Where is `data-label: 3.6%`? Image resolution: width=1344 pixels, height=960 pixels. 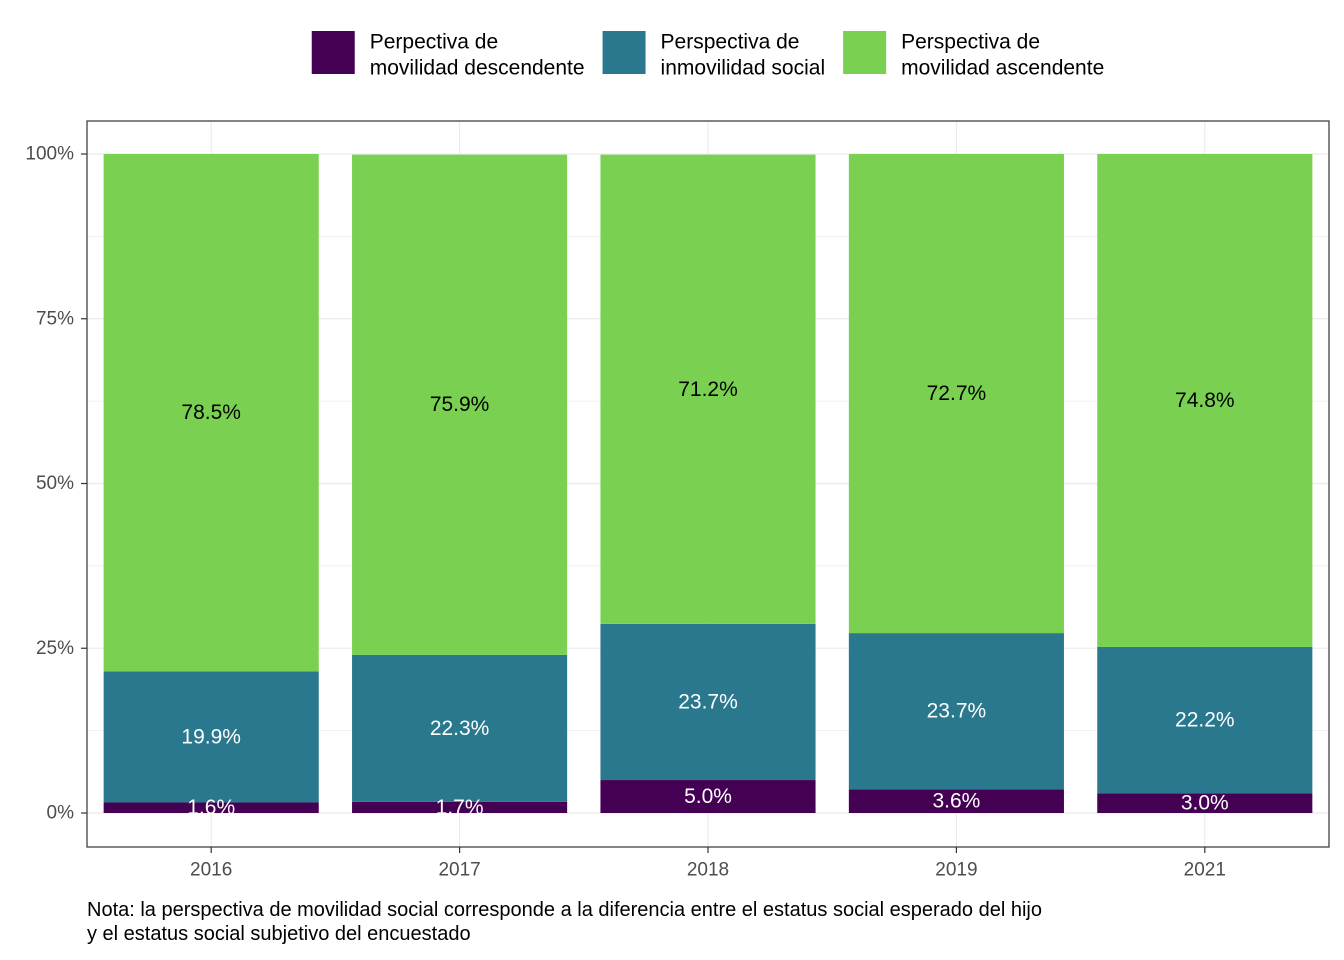
data-label: 3.6% is located at coordinates (956, 801).